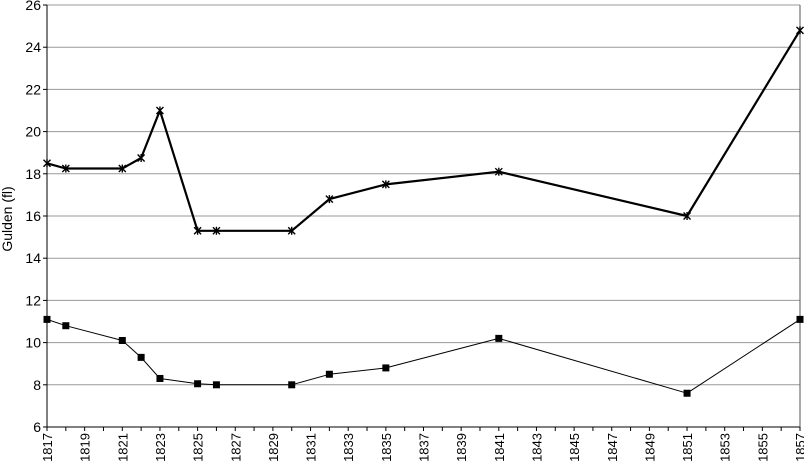 This screenshot has width=804, height=467. Describe the element at coordinates (725, 447) in the screenshot. I see `x-tick-label: 1853` at that location.